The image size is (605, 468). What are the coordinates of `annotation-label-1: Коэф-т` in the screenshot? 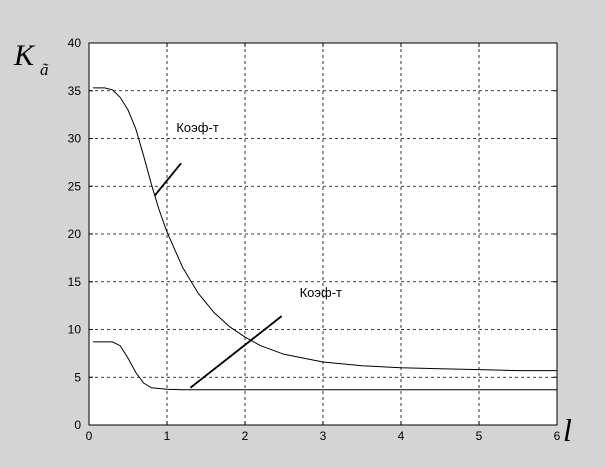 It's located at (197, 127).